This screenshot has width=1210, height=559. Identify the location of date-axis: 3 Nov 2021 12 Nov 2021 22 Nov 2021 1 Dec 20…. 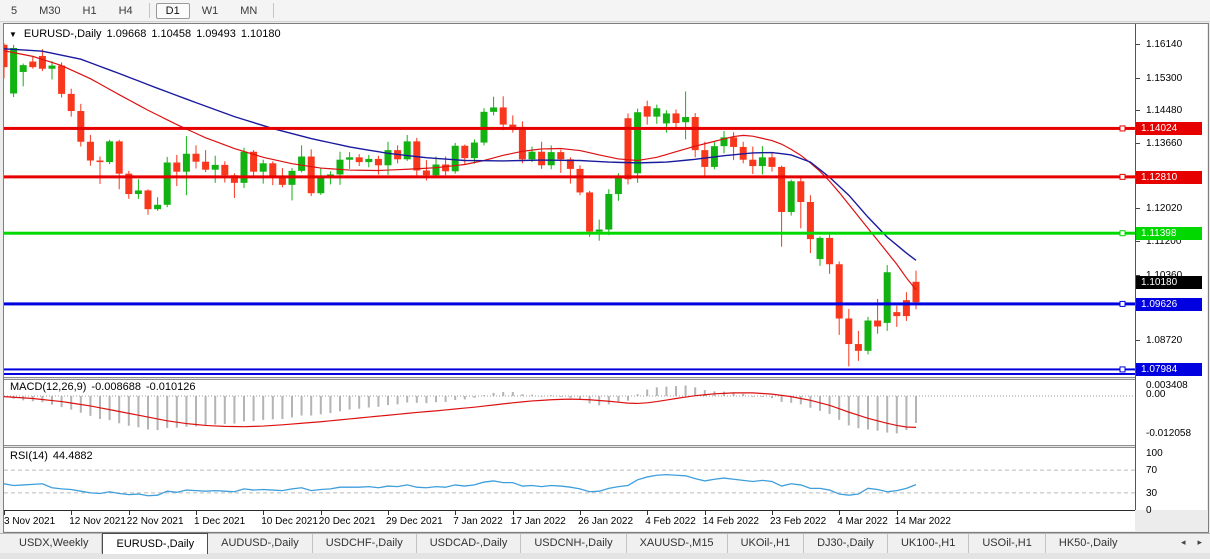
(569, 520).